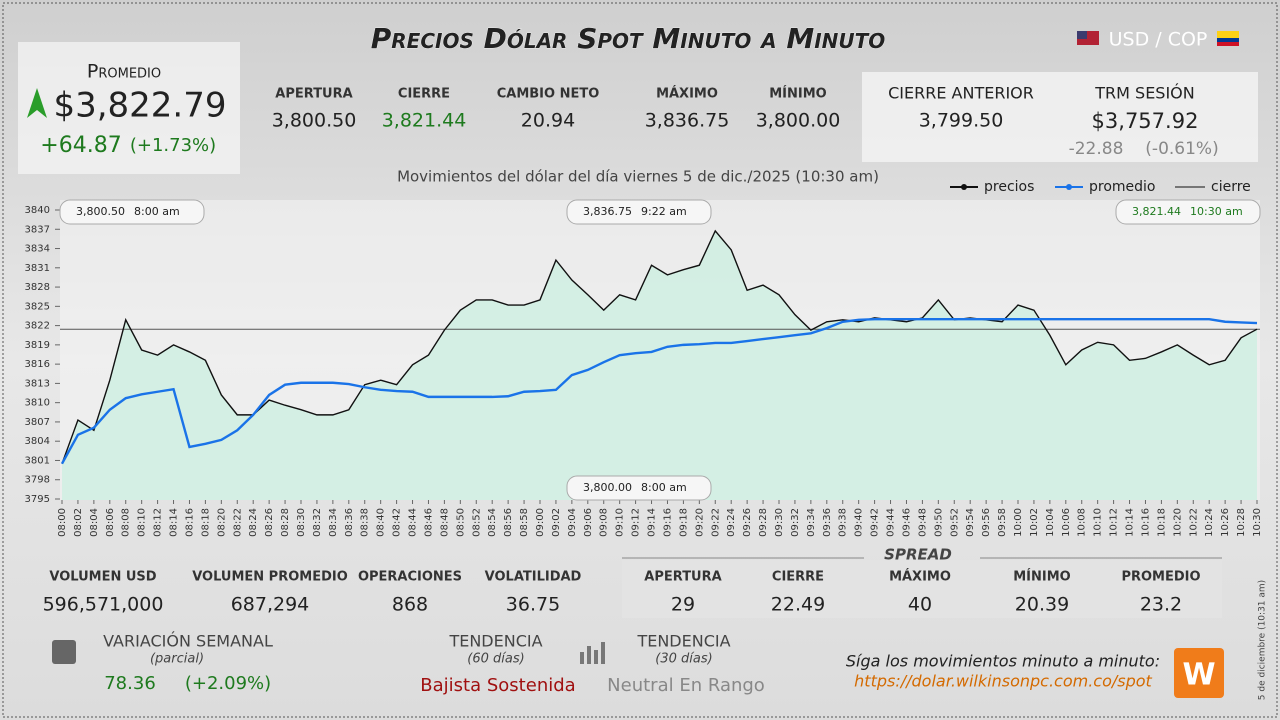 The image size is (1280, 720). I want to click on x-tick-label: 10:06, so click(1066, 522).